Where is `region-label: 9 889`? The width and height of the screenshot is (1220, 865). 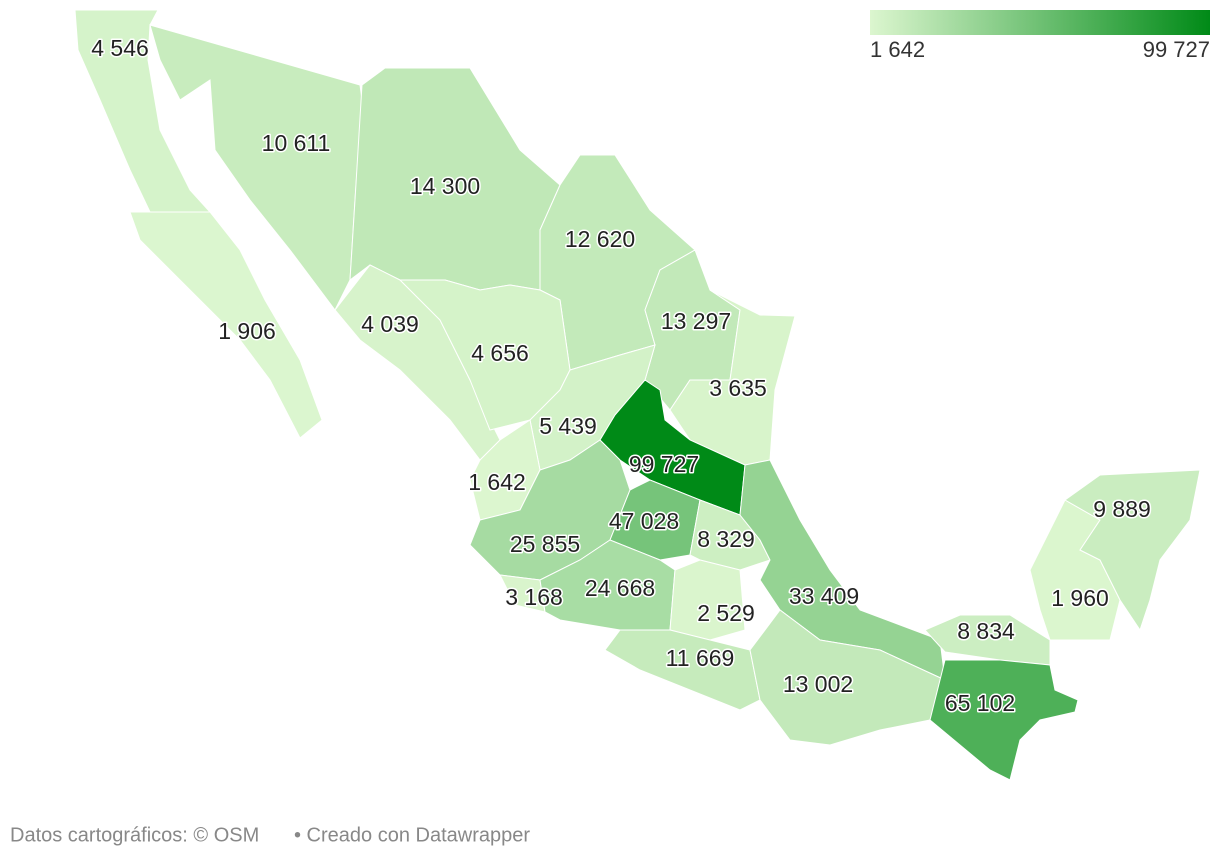 region-label: 9 889 is located at coordinates (1122, 509).